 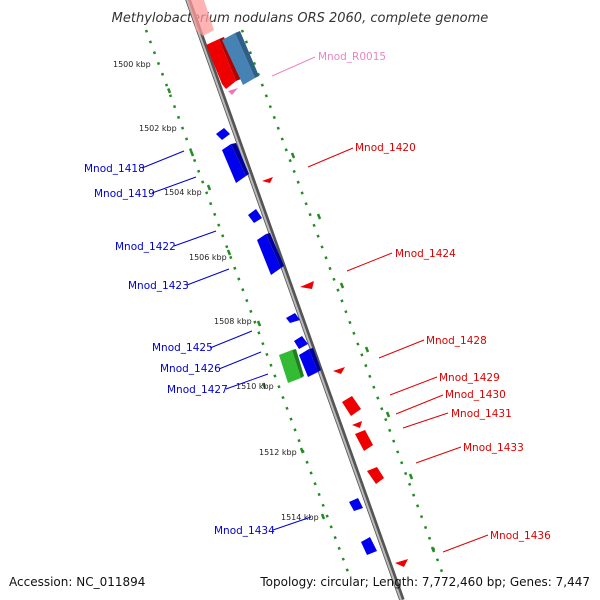 What do you see at coordinates (208, 257) in the screenshot?
I see `scale-label: 1506 kbp` at bounding box center [208, 257].